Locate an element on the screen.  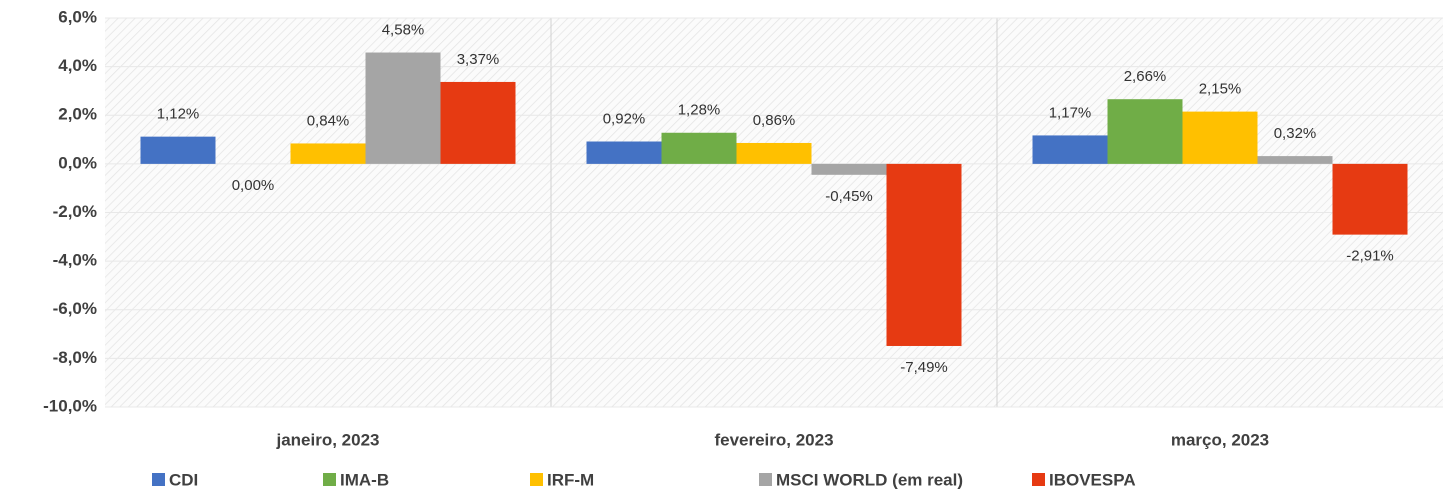
y-tick-label: 6,0% is located at coordinates (77, 16).